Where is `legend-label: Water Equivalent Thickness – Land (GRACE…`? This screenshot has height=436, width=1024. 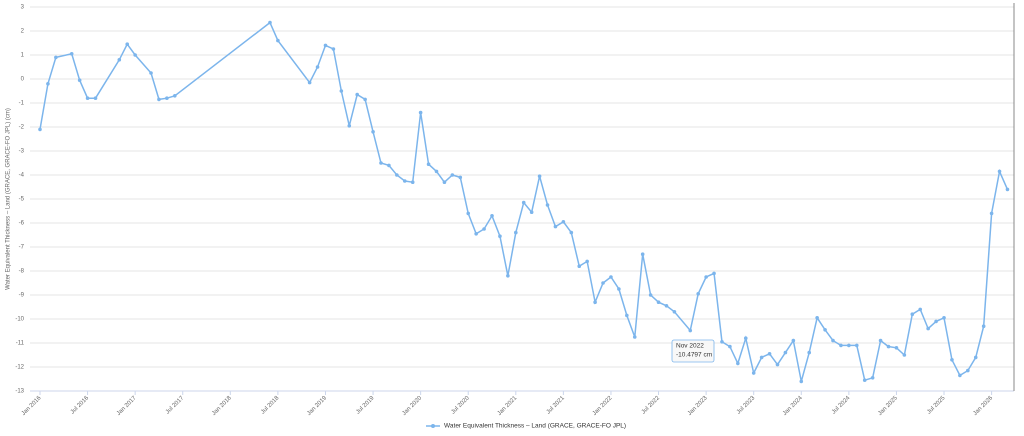
legend-label: Water Equivalent Thickness – Land (GRACE… is located at coordinates (535, 426).